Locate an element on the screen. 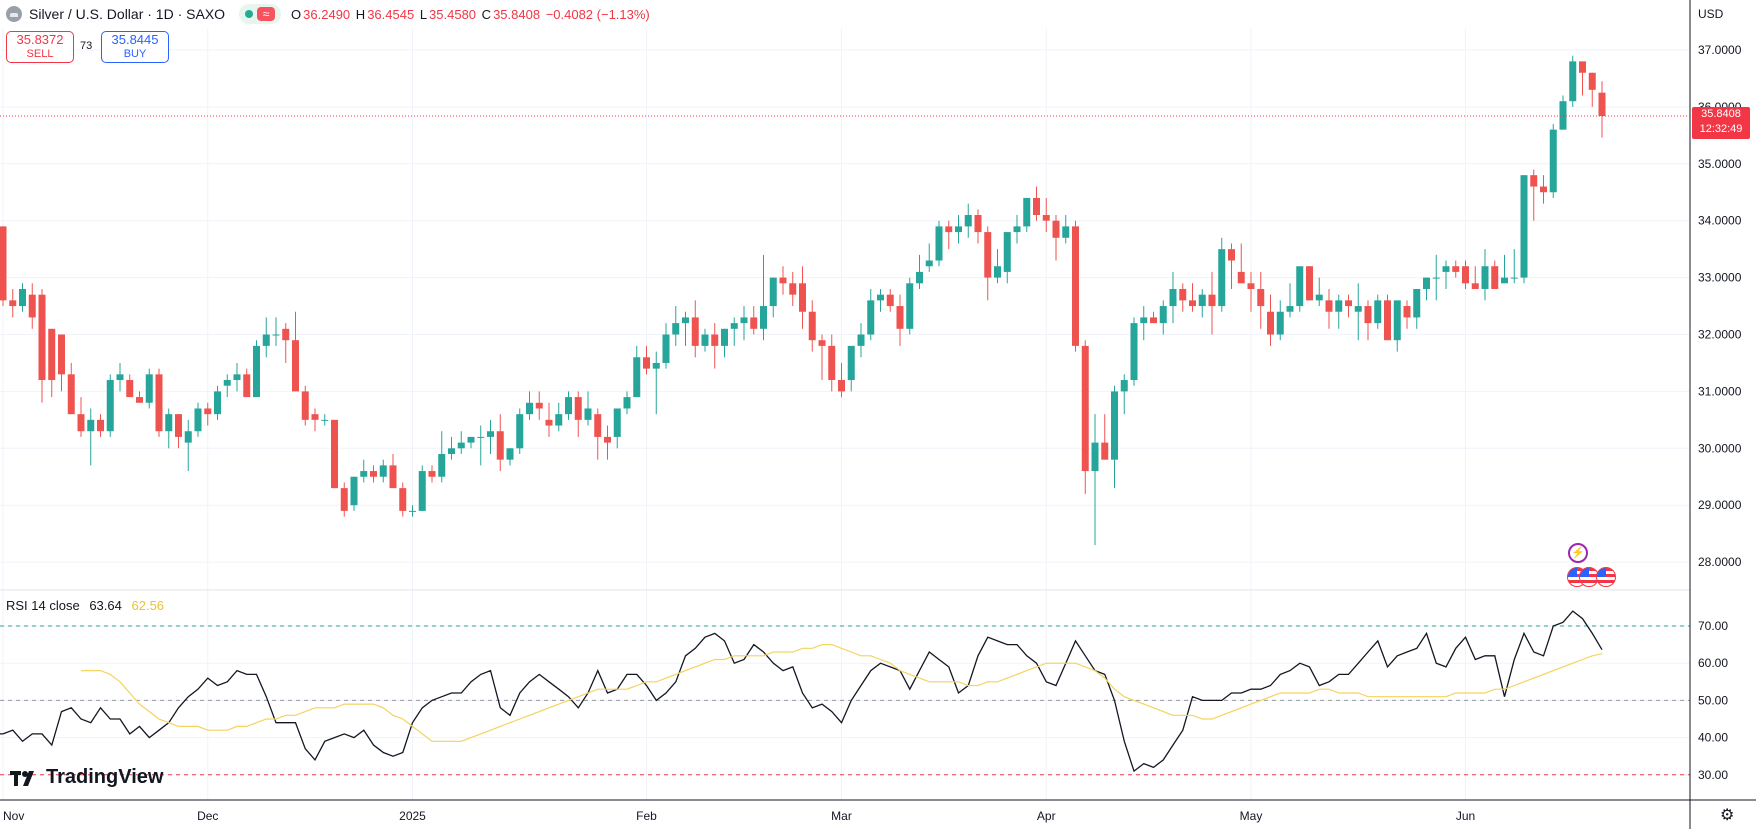 The image size is (1756, 829). sell-price: 35.8372 is located at coordinates (40, 39).